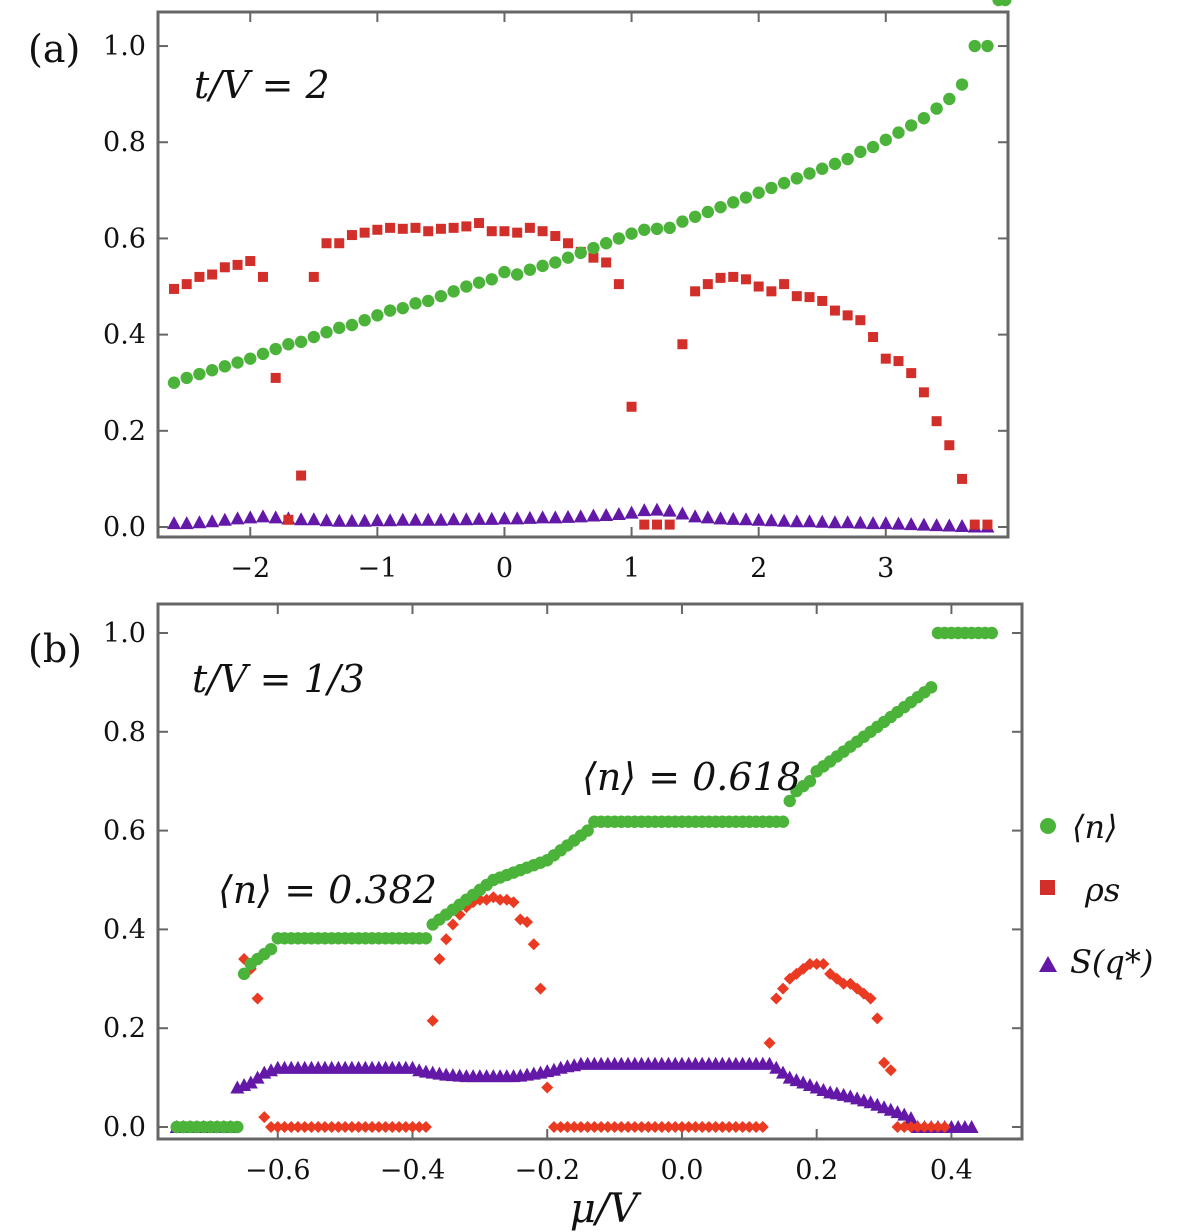 The height and width of the screenshot is (1232, 1178). Describe the element at coordinates (681, 1170) in the screenshot. I see `panel-b-xtick-label: 0.0` at that location.